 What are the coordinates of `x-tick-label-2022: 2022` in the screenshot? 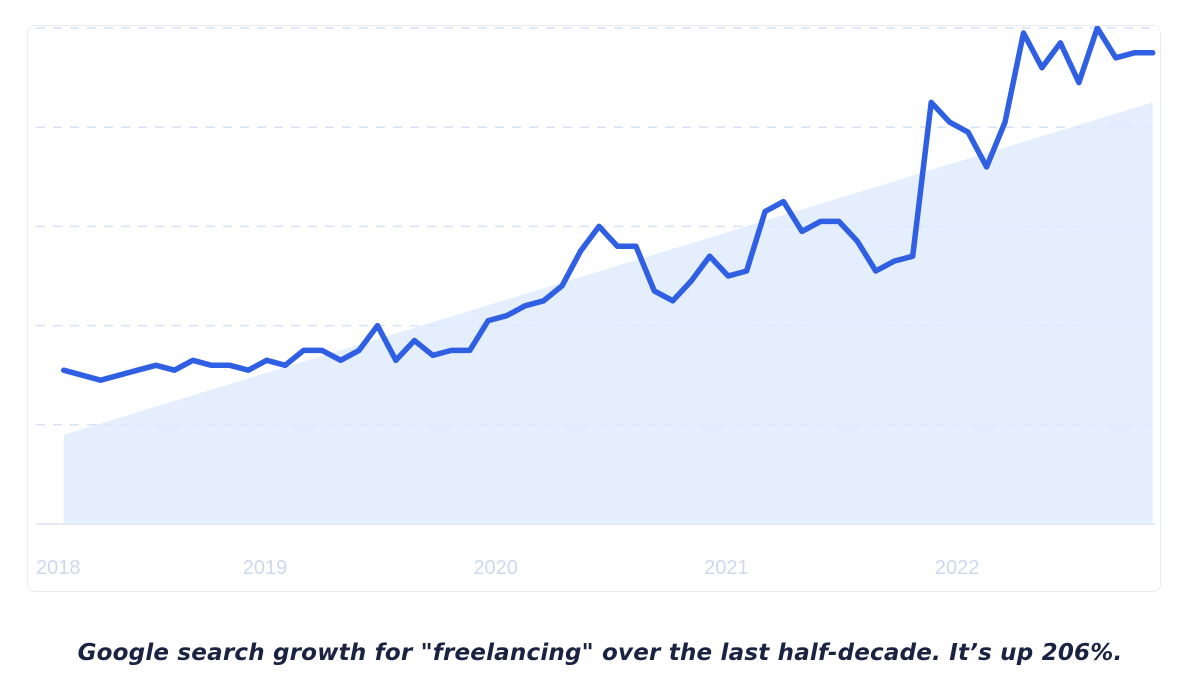 It's located at (957, 568).